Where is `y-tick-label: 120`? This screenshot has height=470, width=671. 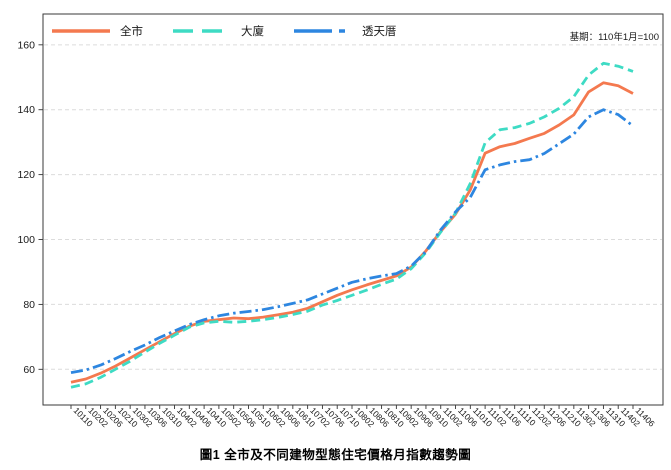
y-tick-label: 120 is located at coordinates (26, 175).